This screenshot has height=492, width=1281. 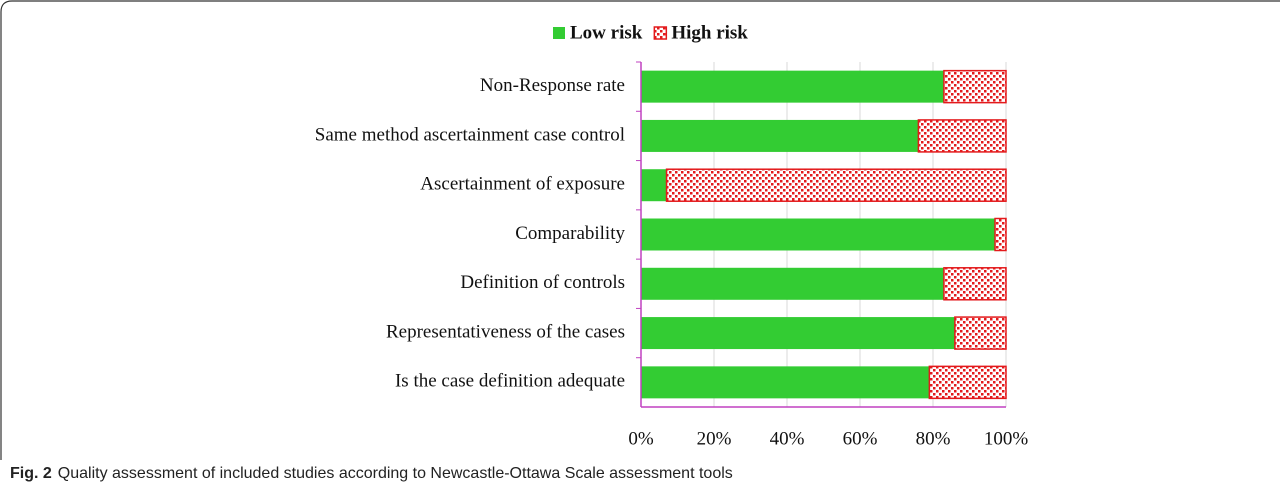 What do you see at coordinates (714, 438) in the screenshot?
I see `x-tick-label: 20%` at bounding box center [714, 438].